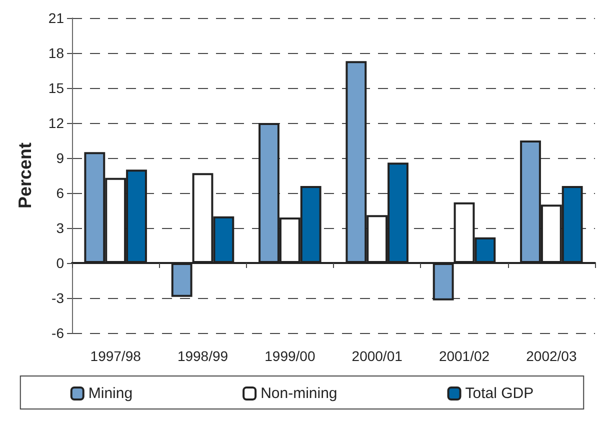 The image size is (604, 425). I want to click on y-tick-label: 0, so click(60, 263).